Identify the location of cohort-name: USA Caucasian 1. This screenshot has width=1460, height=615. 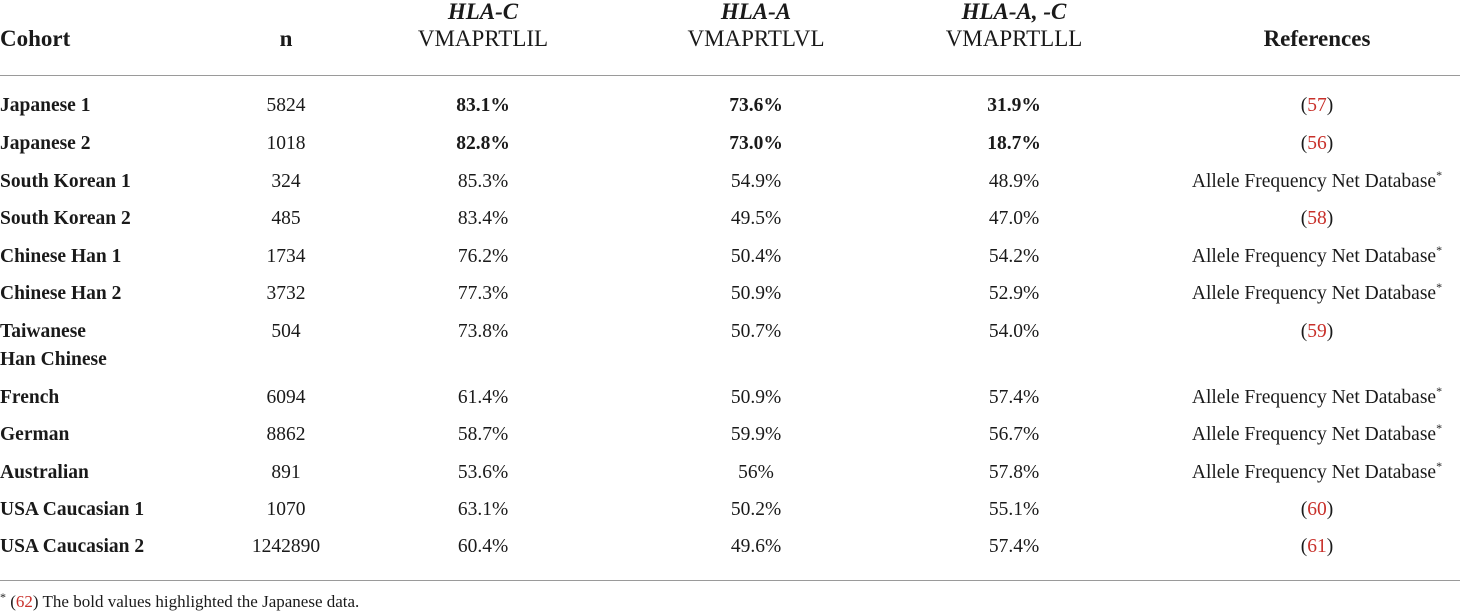
(72, 509).